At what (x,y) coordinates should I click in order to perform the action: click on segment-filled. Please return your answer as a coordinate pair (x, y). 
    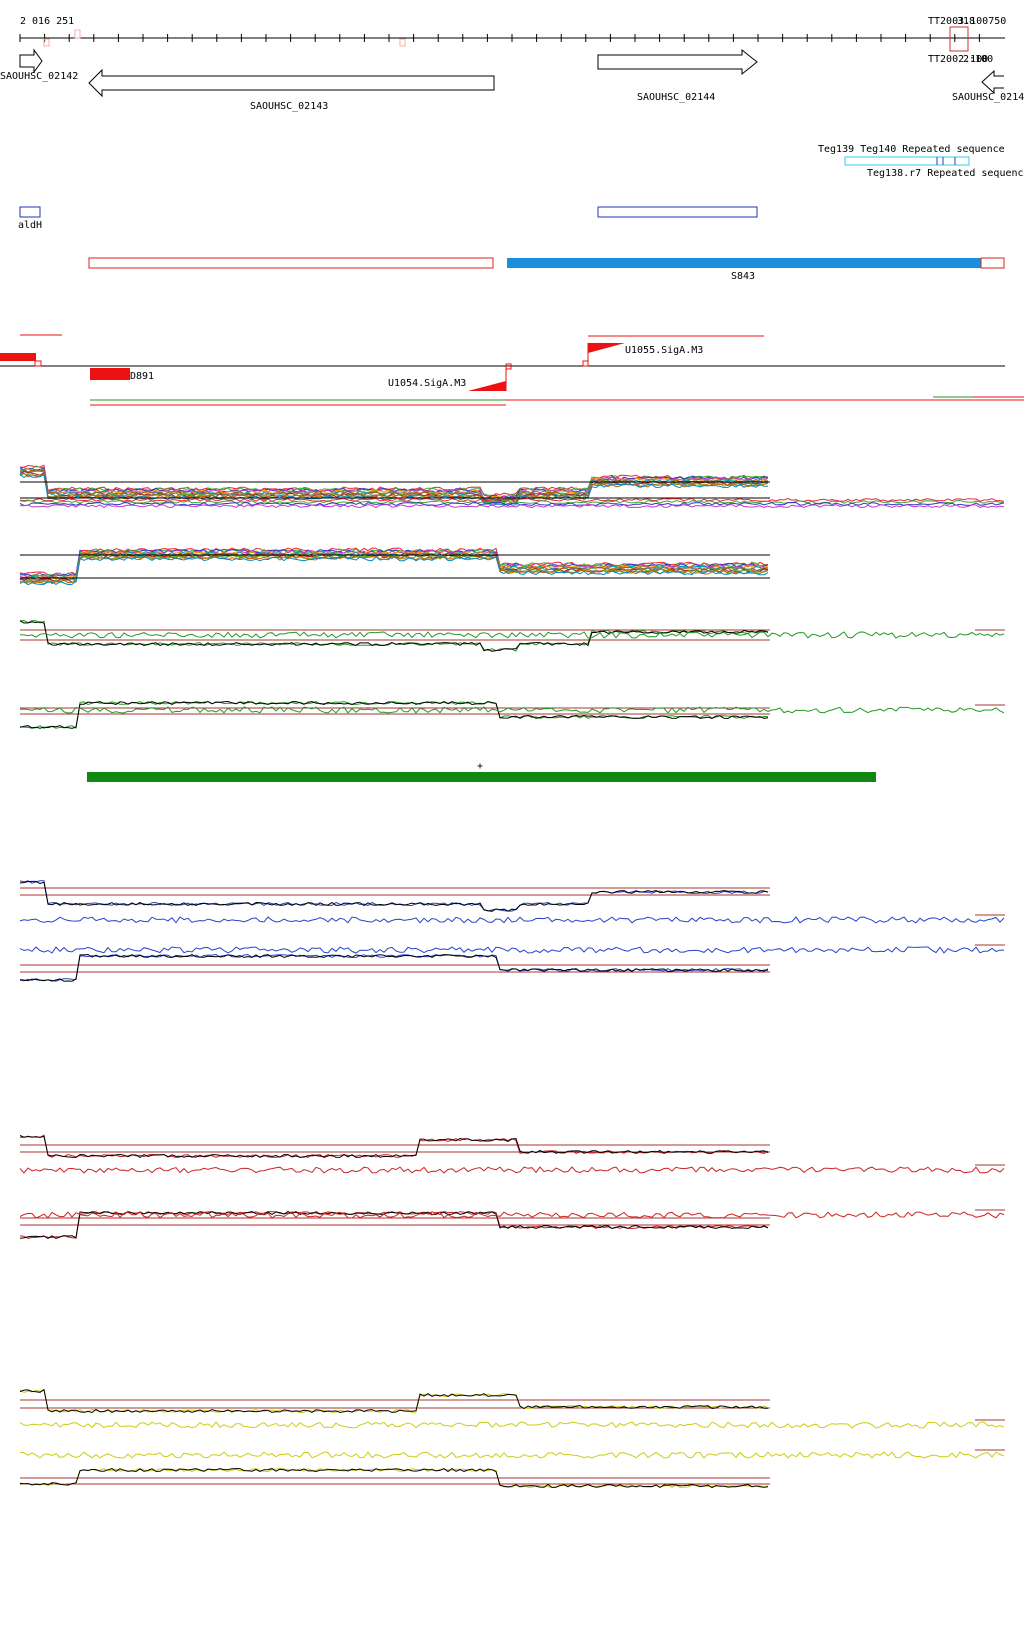
    Looking at the image, I should click on (744, 263).